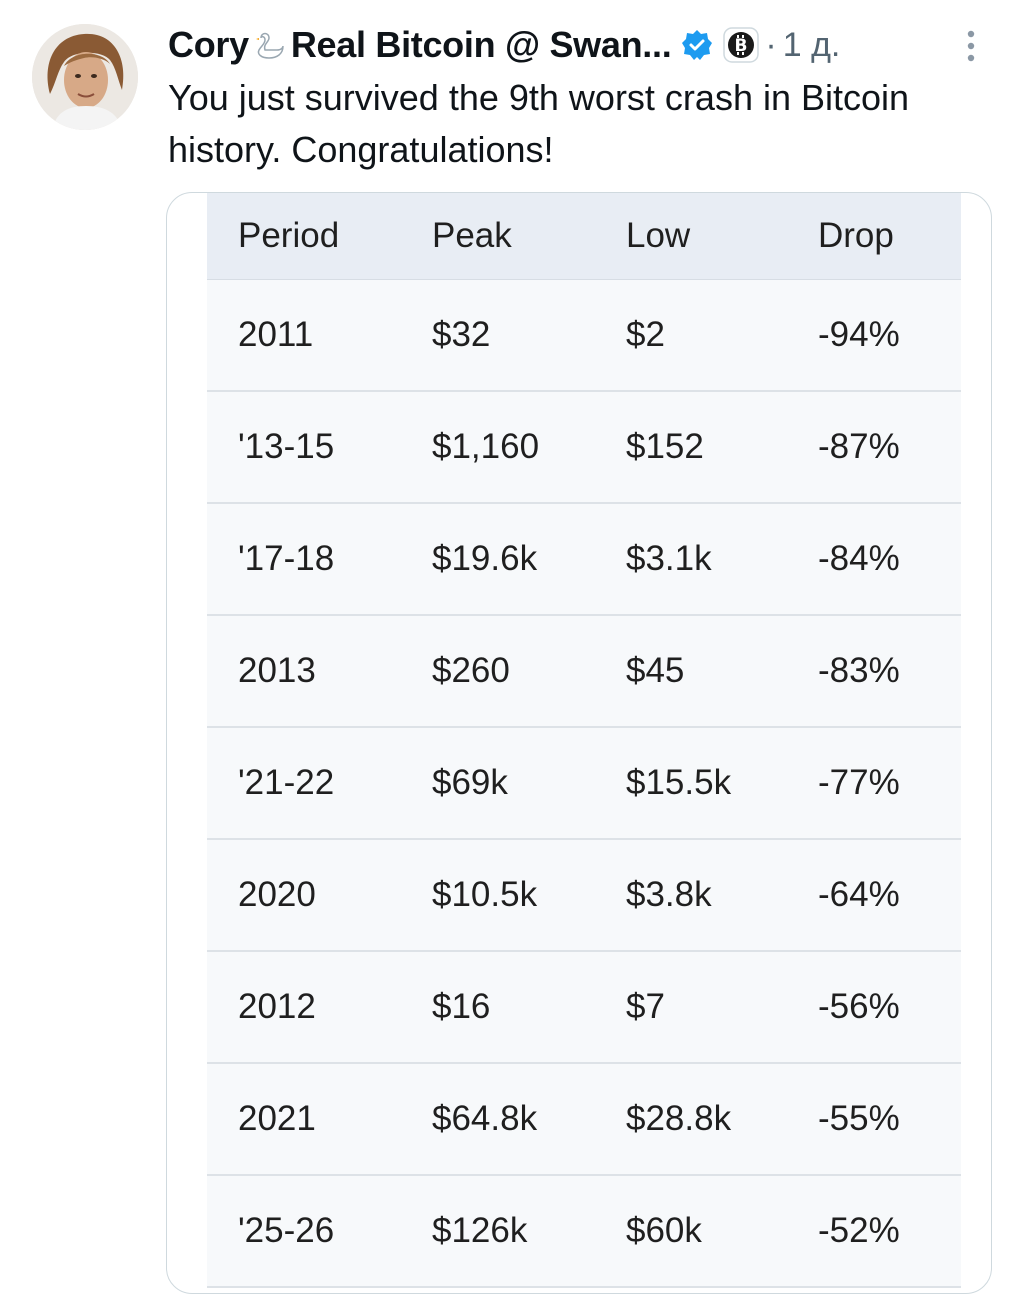 This screenshot has height=1294, width=1024. I want to click on table-row: '13-15 $1,160 $152 -87%, so click(584, 448).